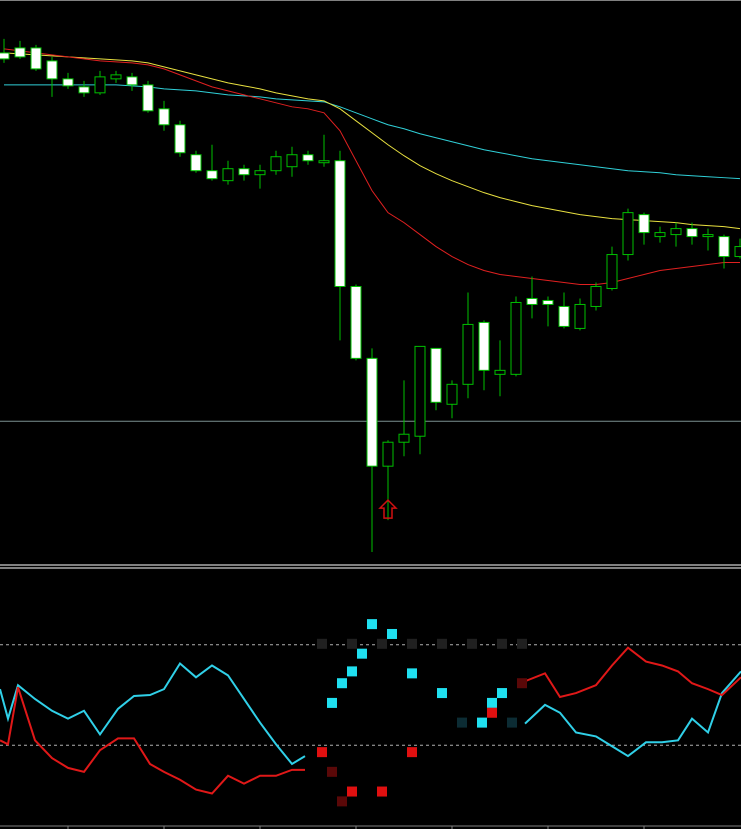  I want to click on indicator-line, so click(370, 714).